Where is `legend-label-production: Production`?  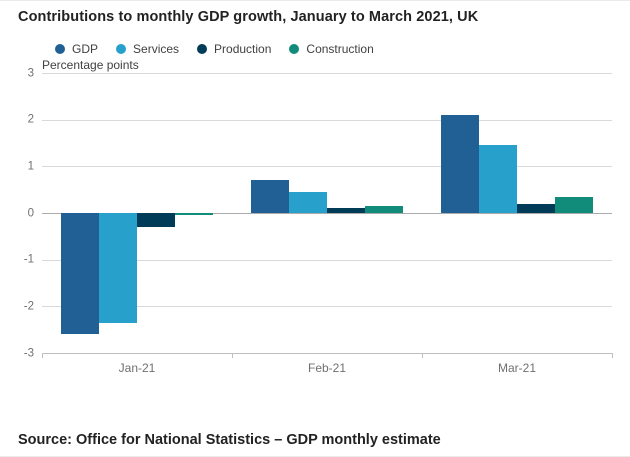
legend-label-production: Production is located at coordinates (243, 49).